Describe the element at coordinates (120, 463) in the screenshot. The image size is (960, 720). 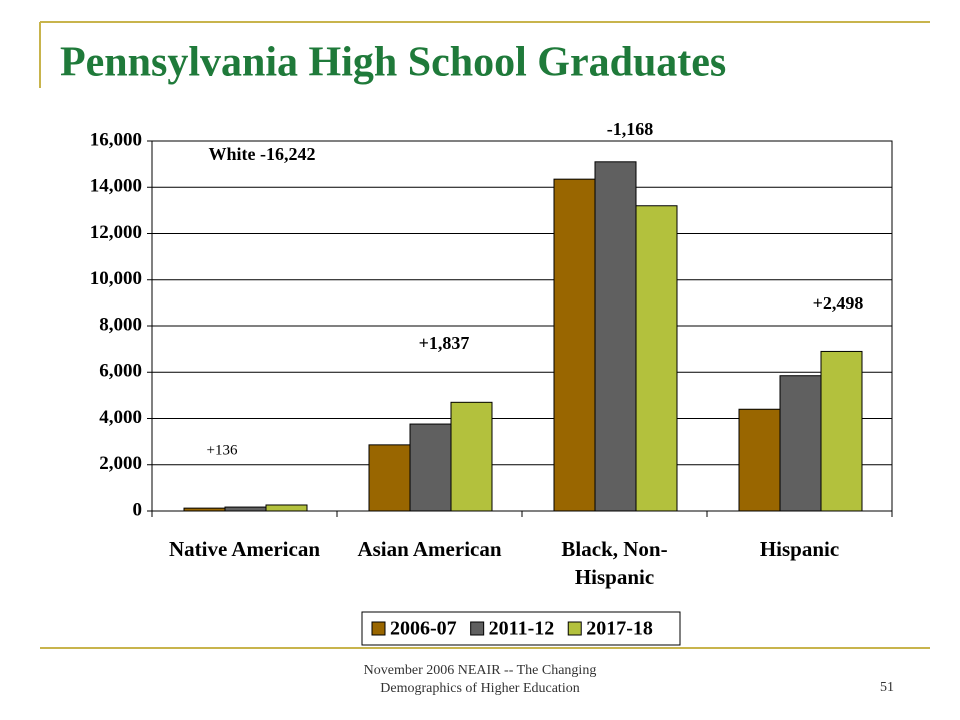
I see `y-tick-label: 2,000` at that location.